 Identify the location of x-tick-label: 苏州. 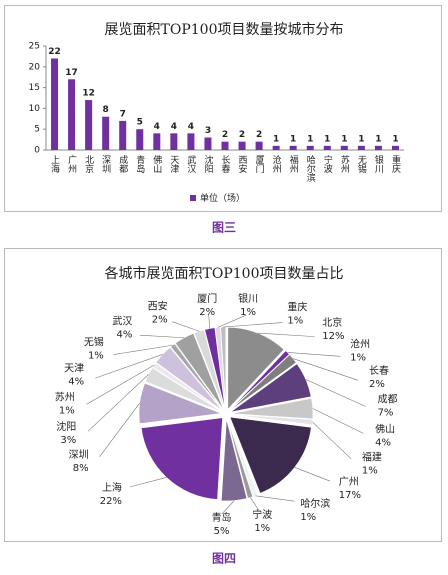
(344, 163).